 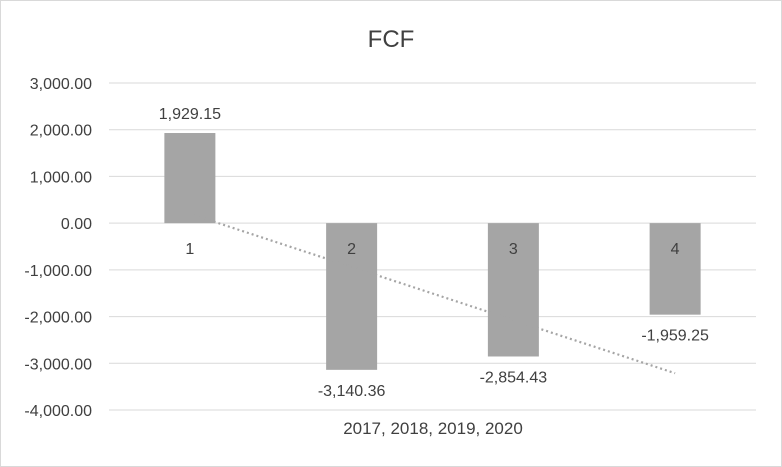 I want to click on data-label: 1,929.15, so click(x=190, y=114).